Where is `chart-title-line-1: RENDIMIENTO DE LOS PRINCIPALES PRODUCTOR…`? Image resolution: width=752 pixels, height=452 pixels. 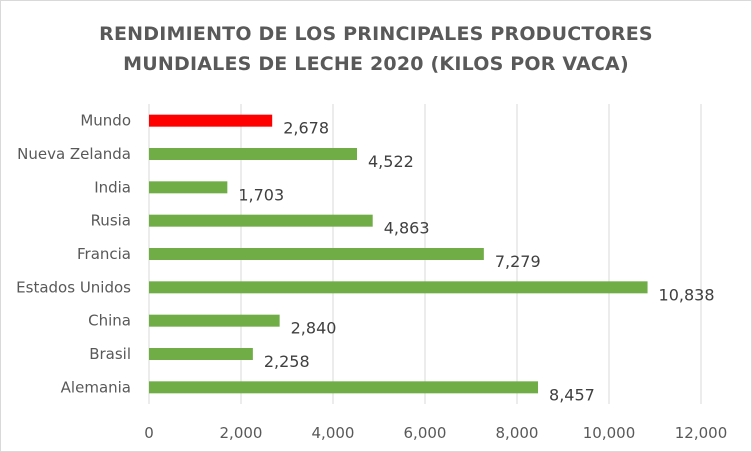
chart-title-line-1: RENDIMIENTO DE LOS PRINCIPALES PRODUCTOR… is located at coordinates (376, 34).